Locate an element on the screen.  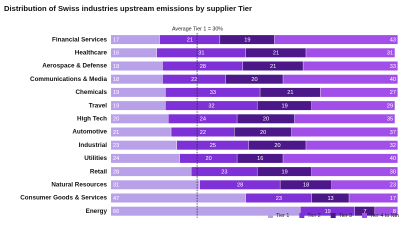
category-label: Automotive is located at coordinates (89, 132).